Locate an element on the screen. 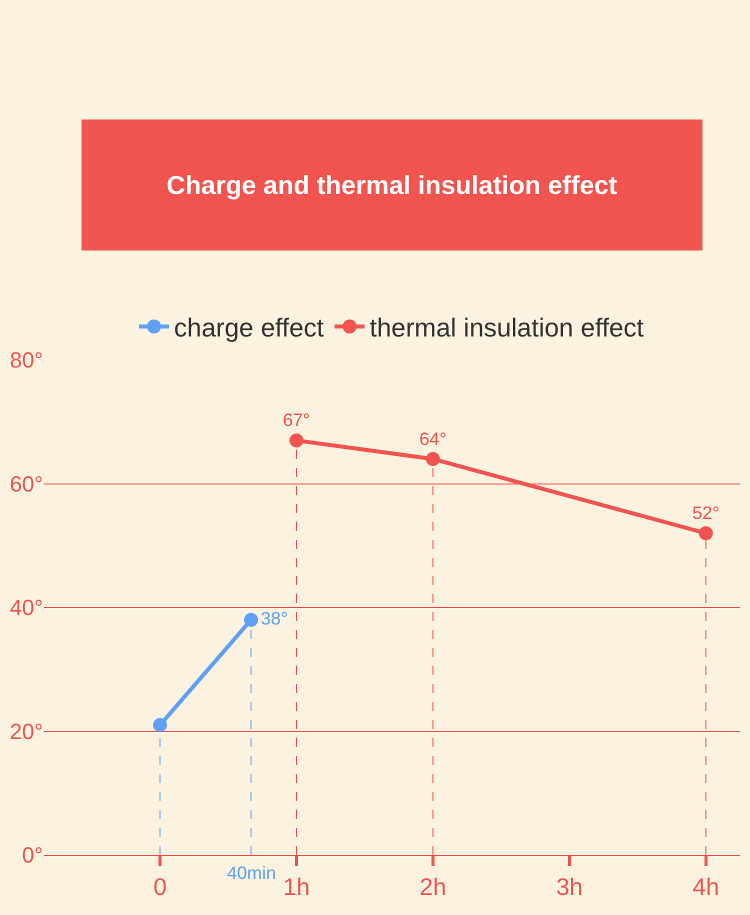  x-tick-label: 0 is located at coordinates (160, 887).